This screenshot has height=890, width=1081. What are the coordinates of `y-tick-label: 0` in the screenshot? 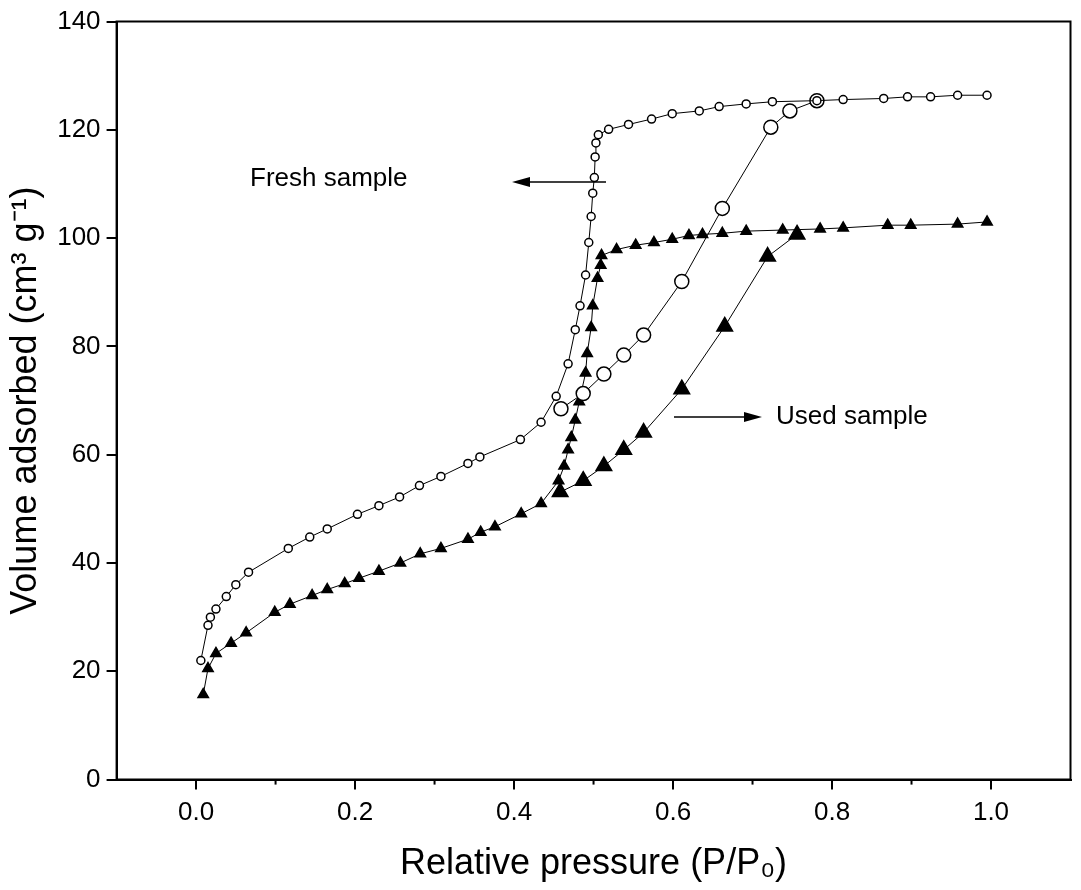 It's located at (93, 777).